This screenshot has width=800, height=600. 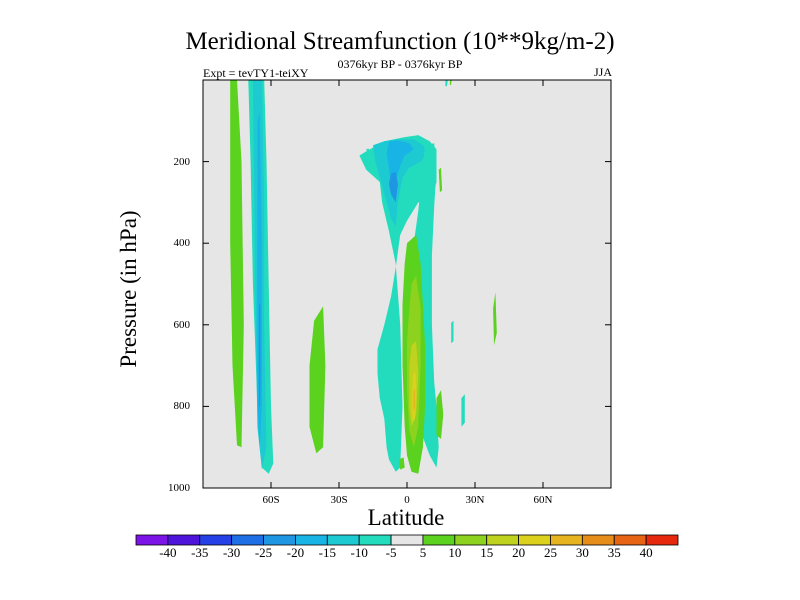 I want to click on x-axis-title: Latitude, so click(x=406, y=517).